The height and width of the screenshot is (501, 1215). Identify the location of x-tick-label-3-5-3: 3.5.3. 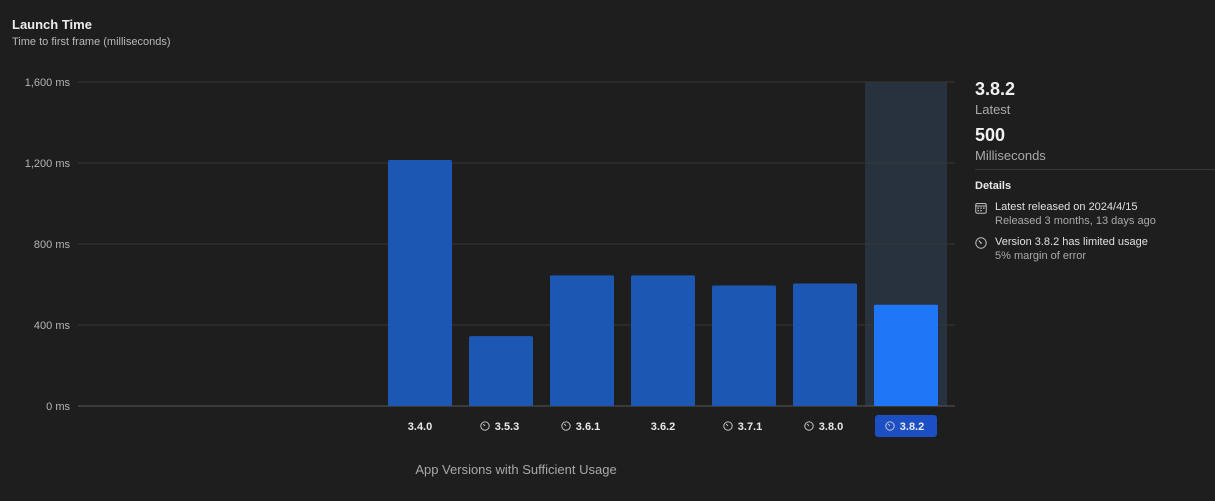
(499, 427).